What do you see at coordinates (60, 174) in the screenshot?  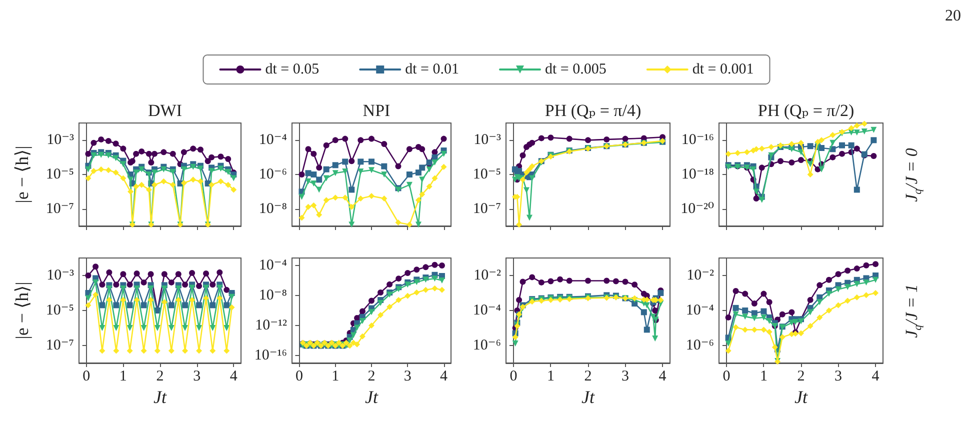 I see `y-tick-label: 10⁻⁵` at bounding box center [60, 174].